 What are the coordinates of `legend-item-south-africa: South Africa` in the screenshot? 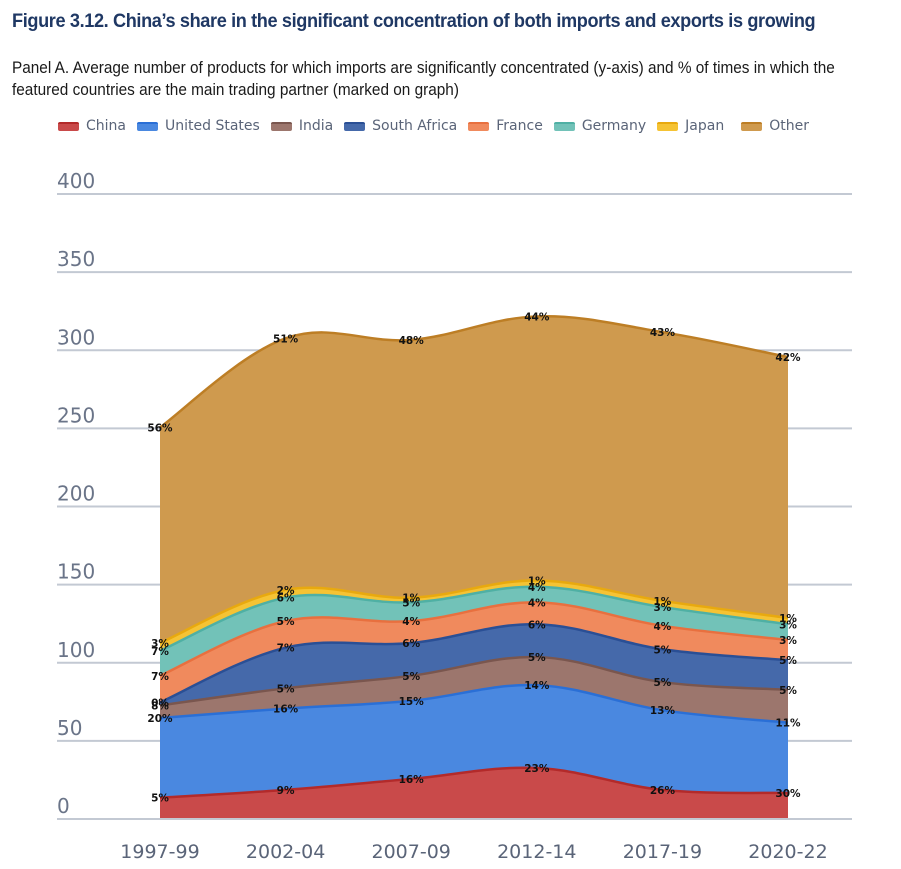 It's located at (400, 126).